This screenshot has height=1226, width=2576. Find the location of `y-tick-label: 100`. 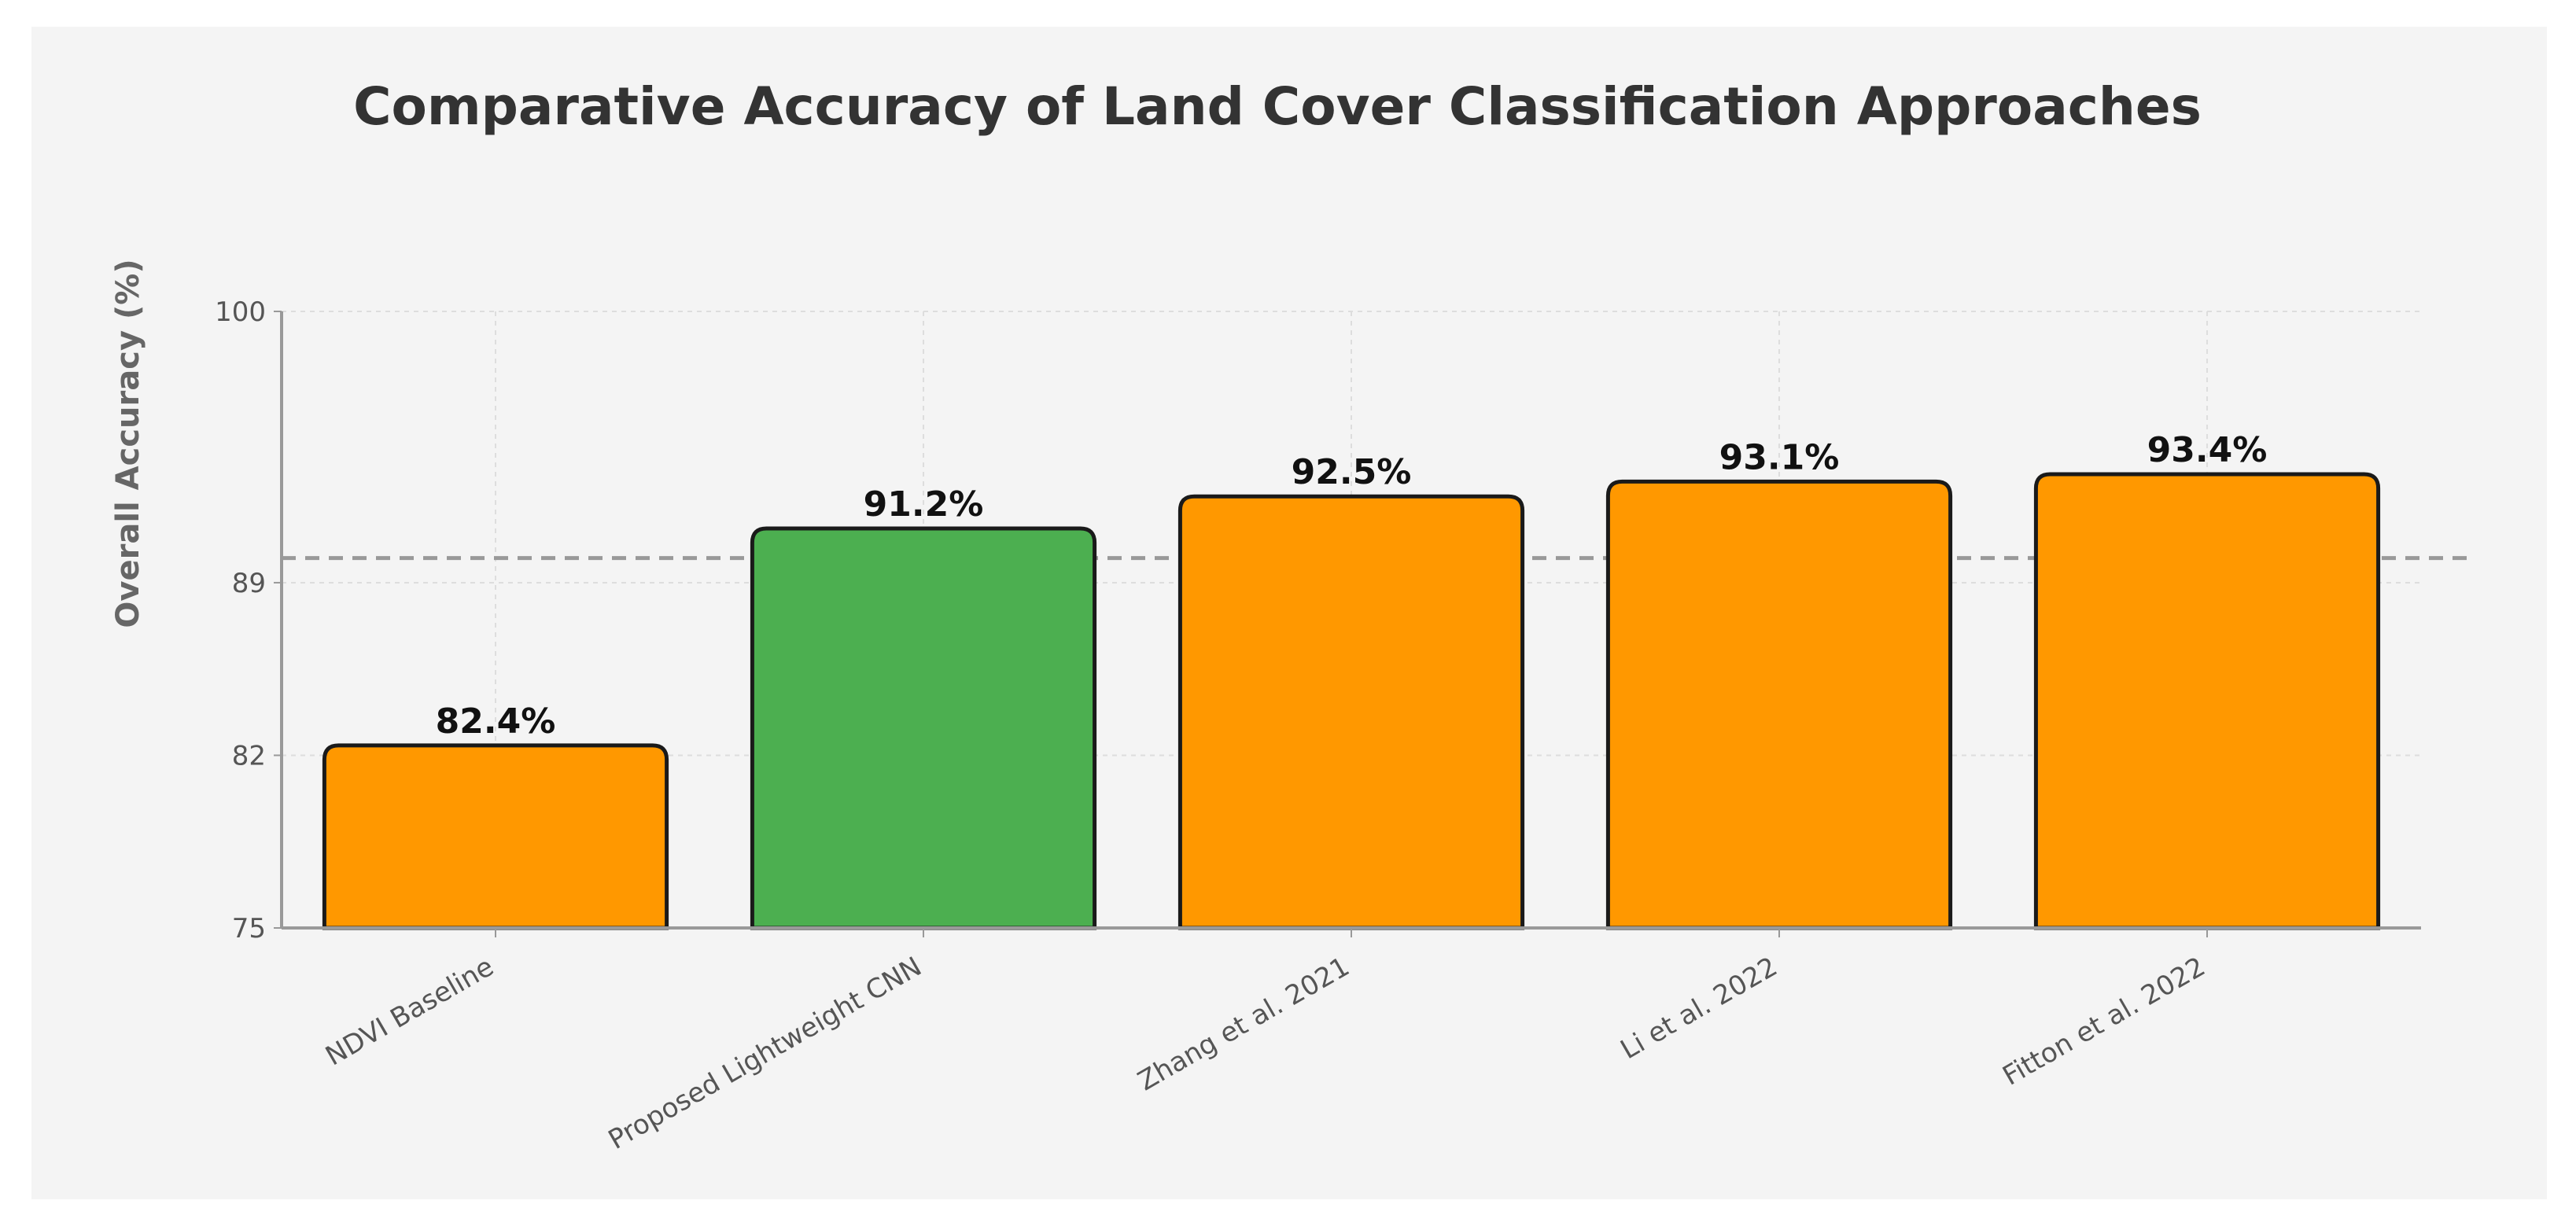

y-tick-label: 100 is located at coordinates (240, 312).